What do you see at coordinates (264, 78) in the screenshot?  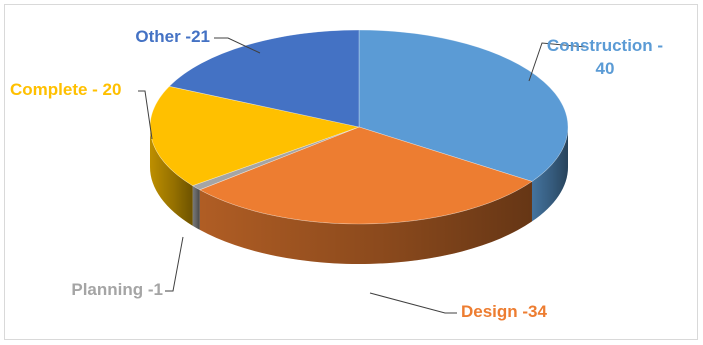 I see `pie-slice-other` at bounding box center [264, 78].